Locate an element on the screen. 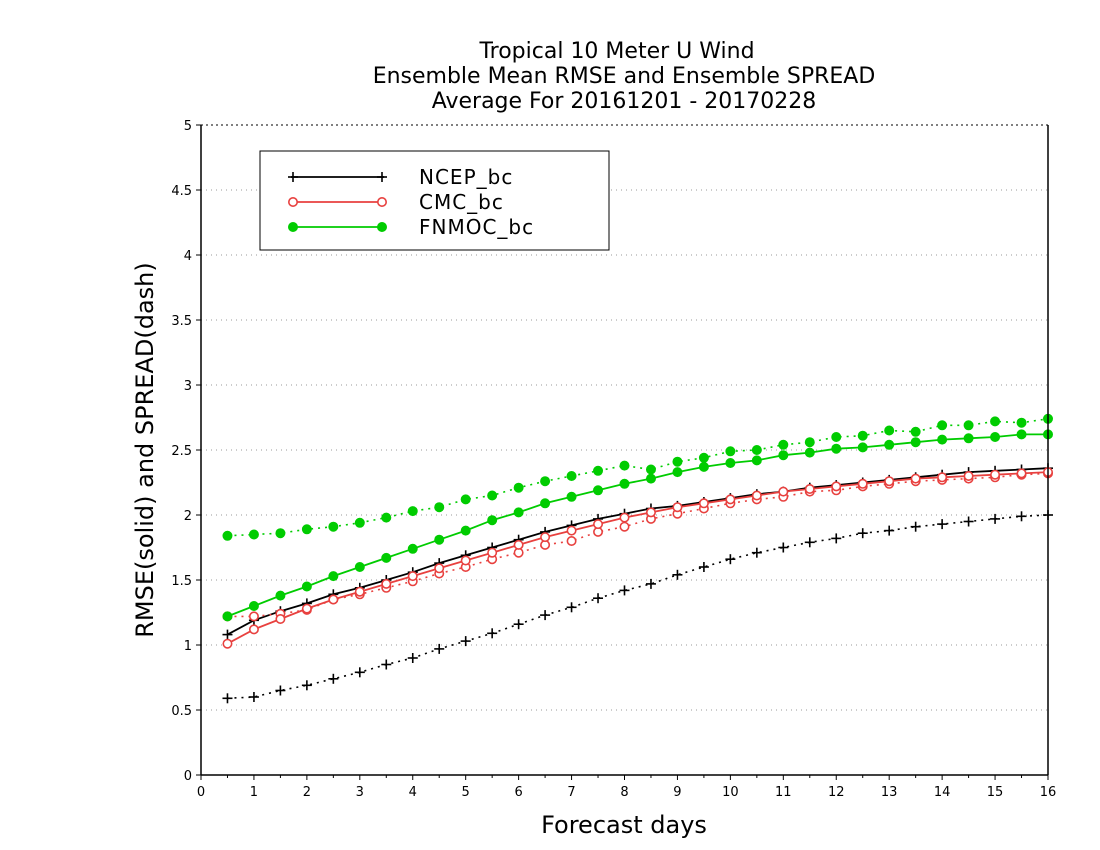  cmc-bc-spread-point is located at coordinates (253, 616).